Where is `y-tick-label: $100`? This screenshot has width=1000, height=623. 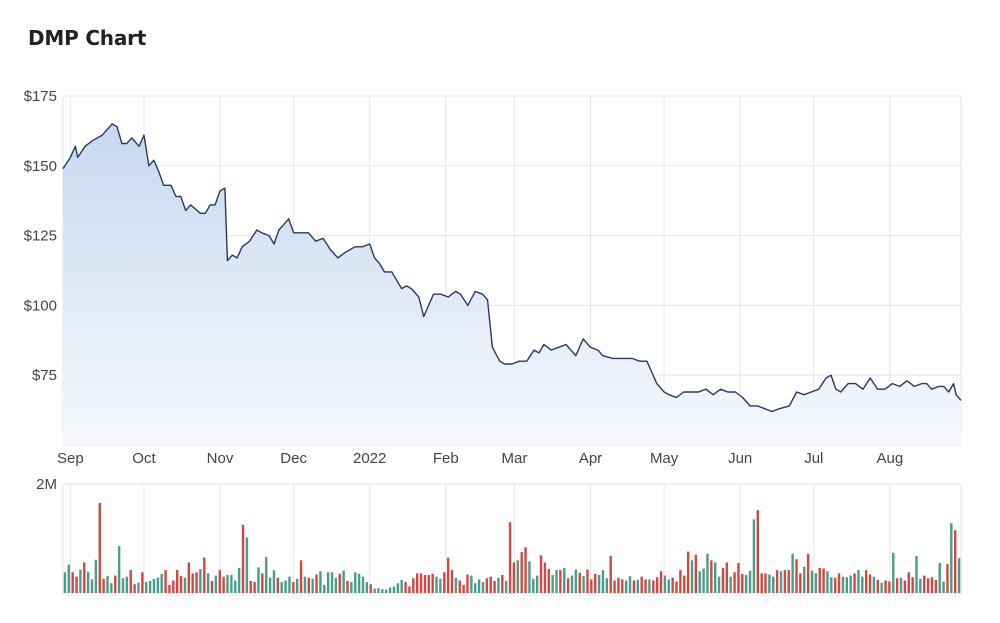
y-tick-label: $100 is located at coordinates (40, 305).